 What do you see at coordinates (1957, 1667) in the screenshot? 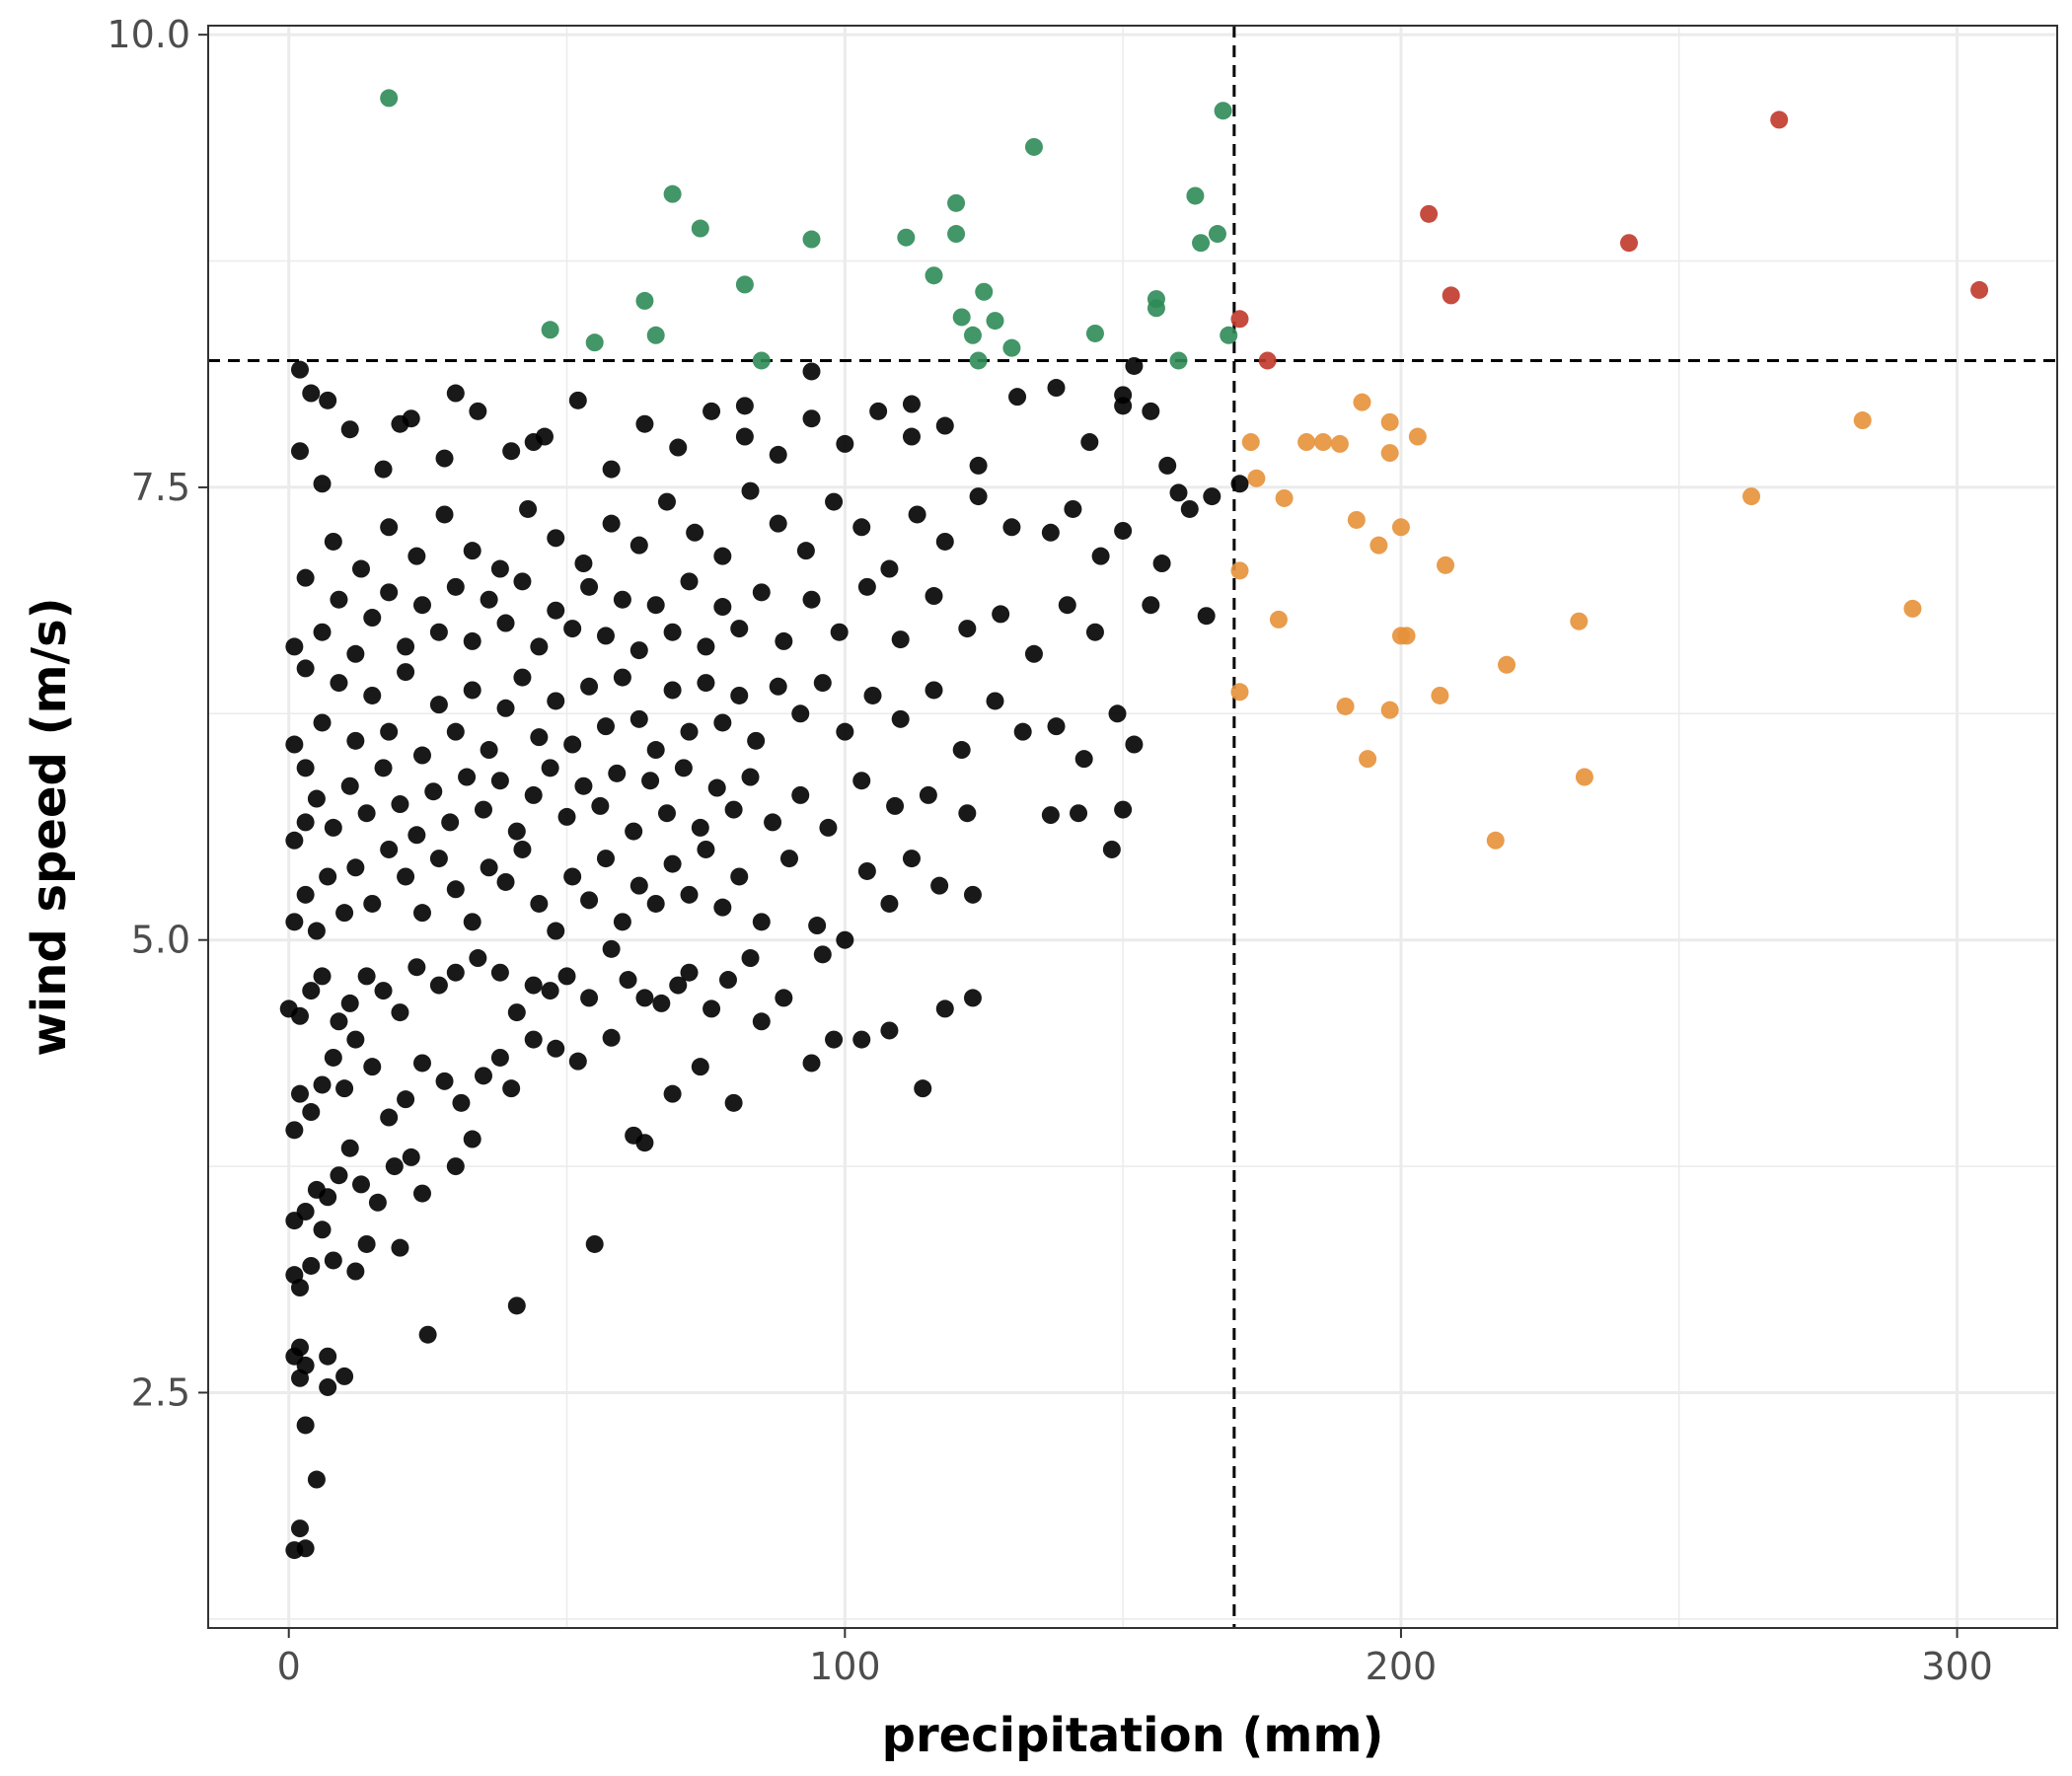
I see `x-tick-label: 300` at bounding box center [1957, 1667].